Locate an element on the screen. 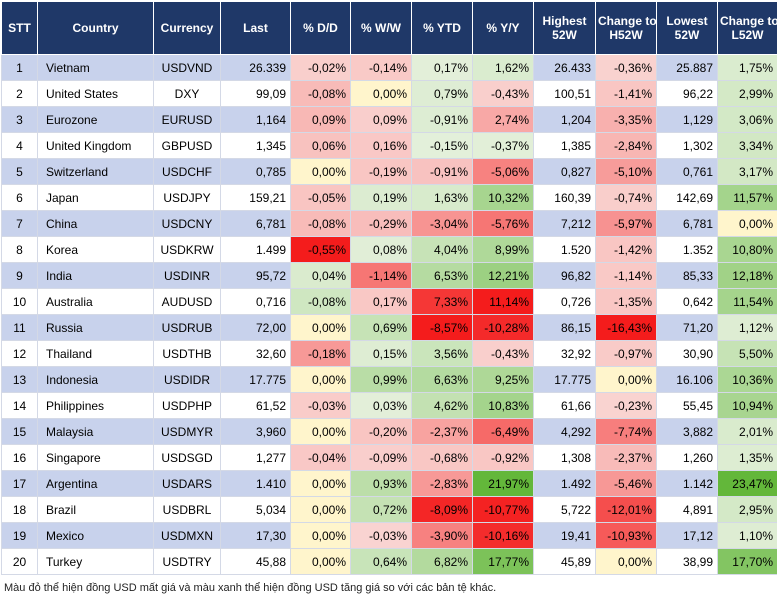 The height and width of the screenshot is (602, 777). header-chg-low-line2: L52W is located at coordinates (747, 35).